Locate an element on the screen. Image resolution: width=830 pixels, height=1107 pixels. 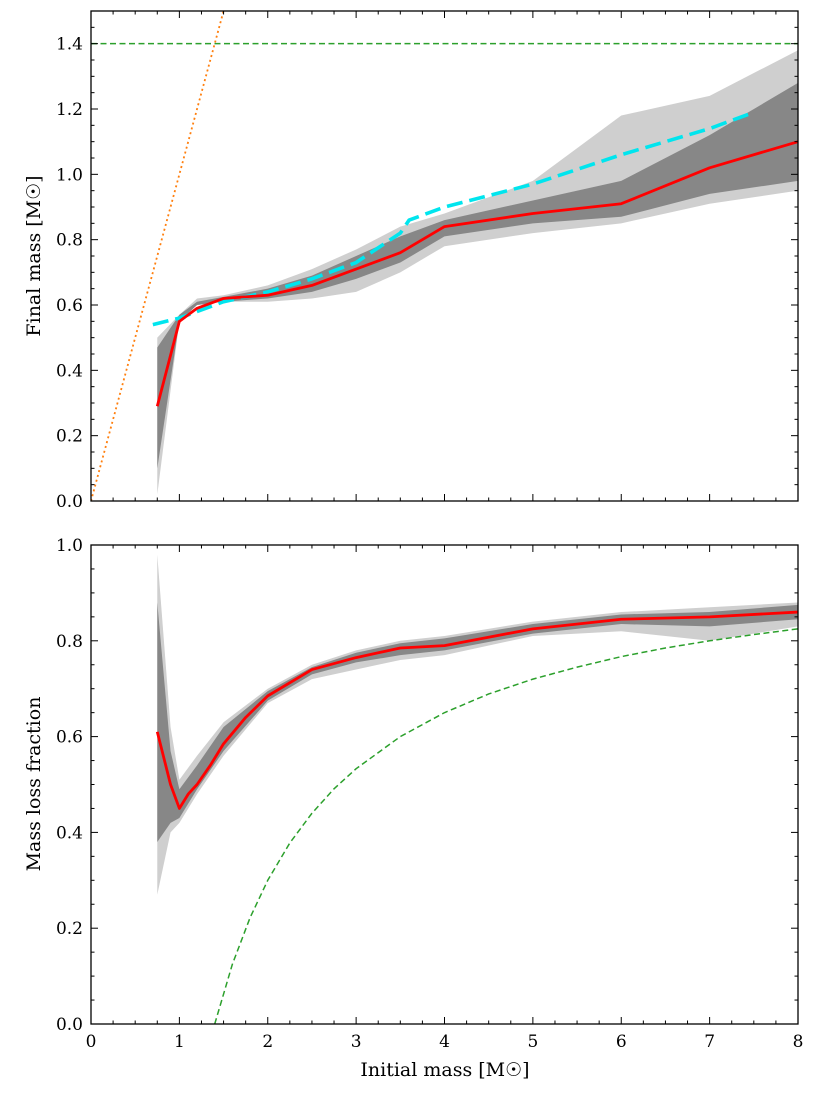
top-y-tick-label: 0.0 is located at coordinates (69, 502).